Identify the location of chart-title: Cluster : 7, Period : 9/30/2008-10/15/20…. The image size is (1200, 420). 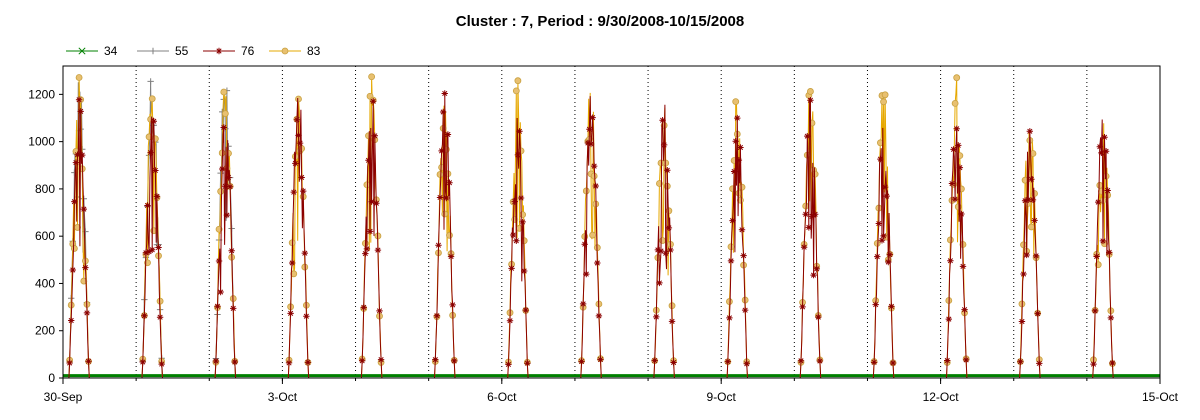
(600, 21).